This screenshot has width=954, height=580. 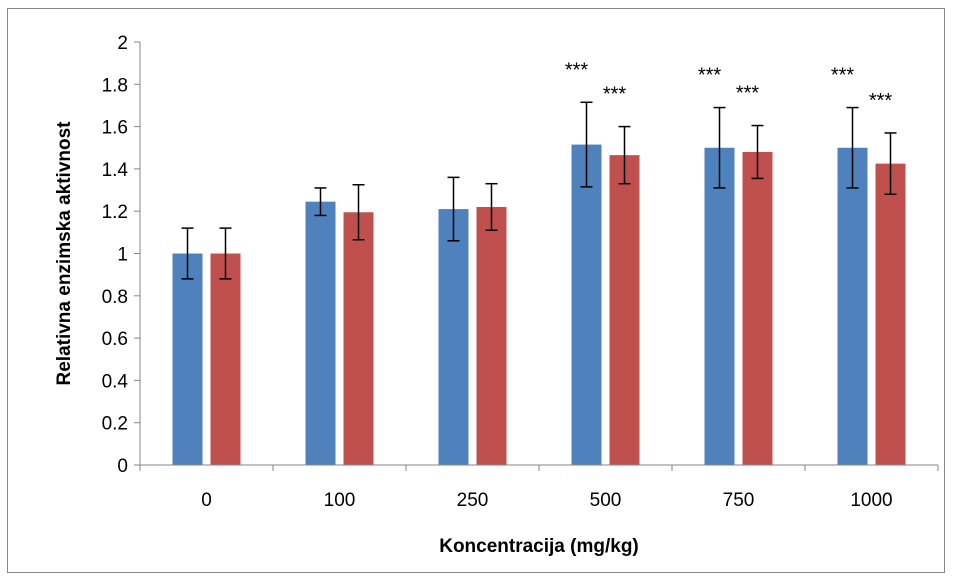 What do you see at coordinates (115, 85) in the screenshot?
I see `y-tick-label: 1.8` at bounding box center [115, 85].